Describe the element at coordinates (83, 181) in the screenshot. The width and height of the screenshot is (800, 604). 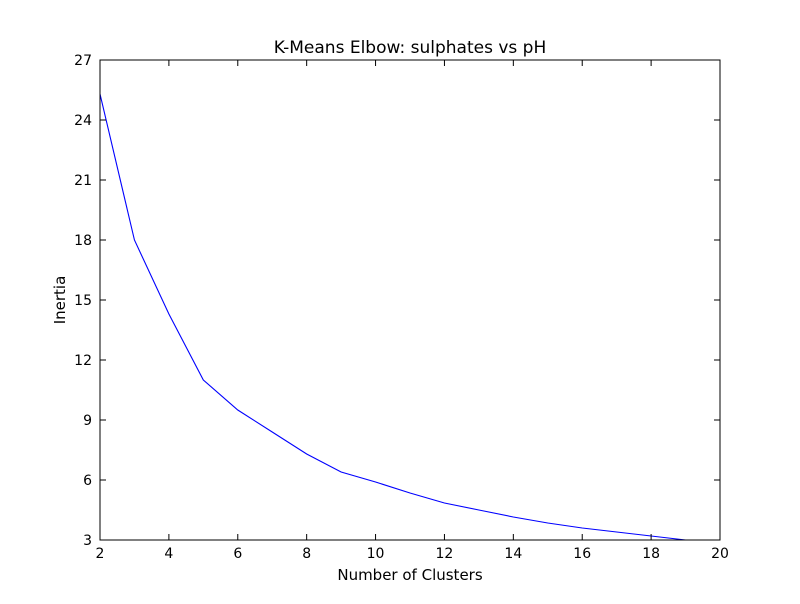
I see `y-tick-label: 21` at that location.